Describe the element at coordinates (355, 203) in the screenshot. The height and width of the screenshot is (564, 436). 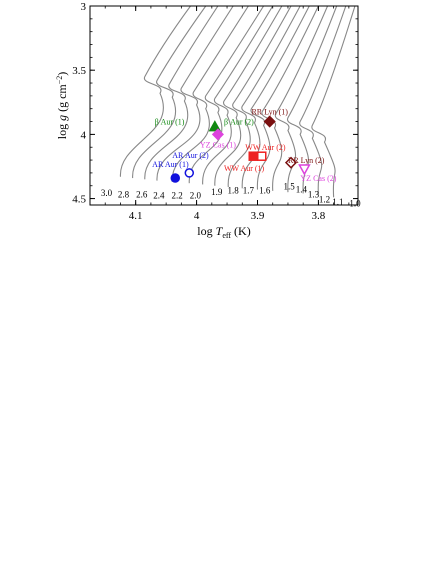
I see `track-label-1.0: 1.0` at that location.